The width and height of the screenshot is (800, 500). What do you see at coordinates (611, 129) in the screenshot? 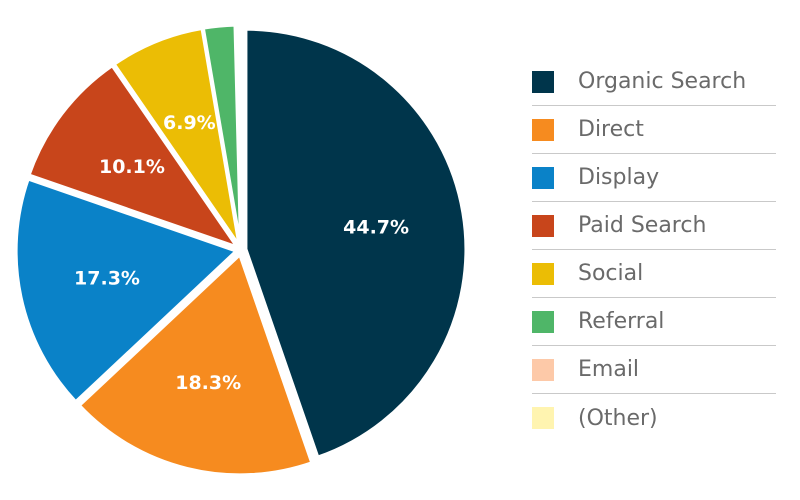
I see `legend-label: Direct` at bounding box center [611, 129].